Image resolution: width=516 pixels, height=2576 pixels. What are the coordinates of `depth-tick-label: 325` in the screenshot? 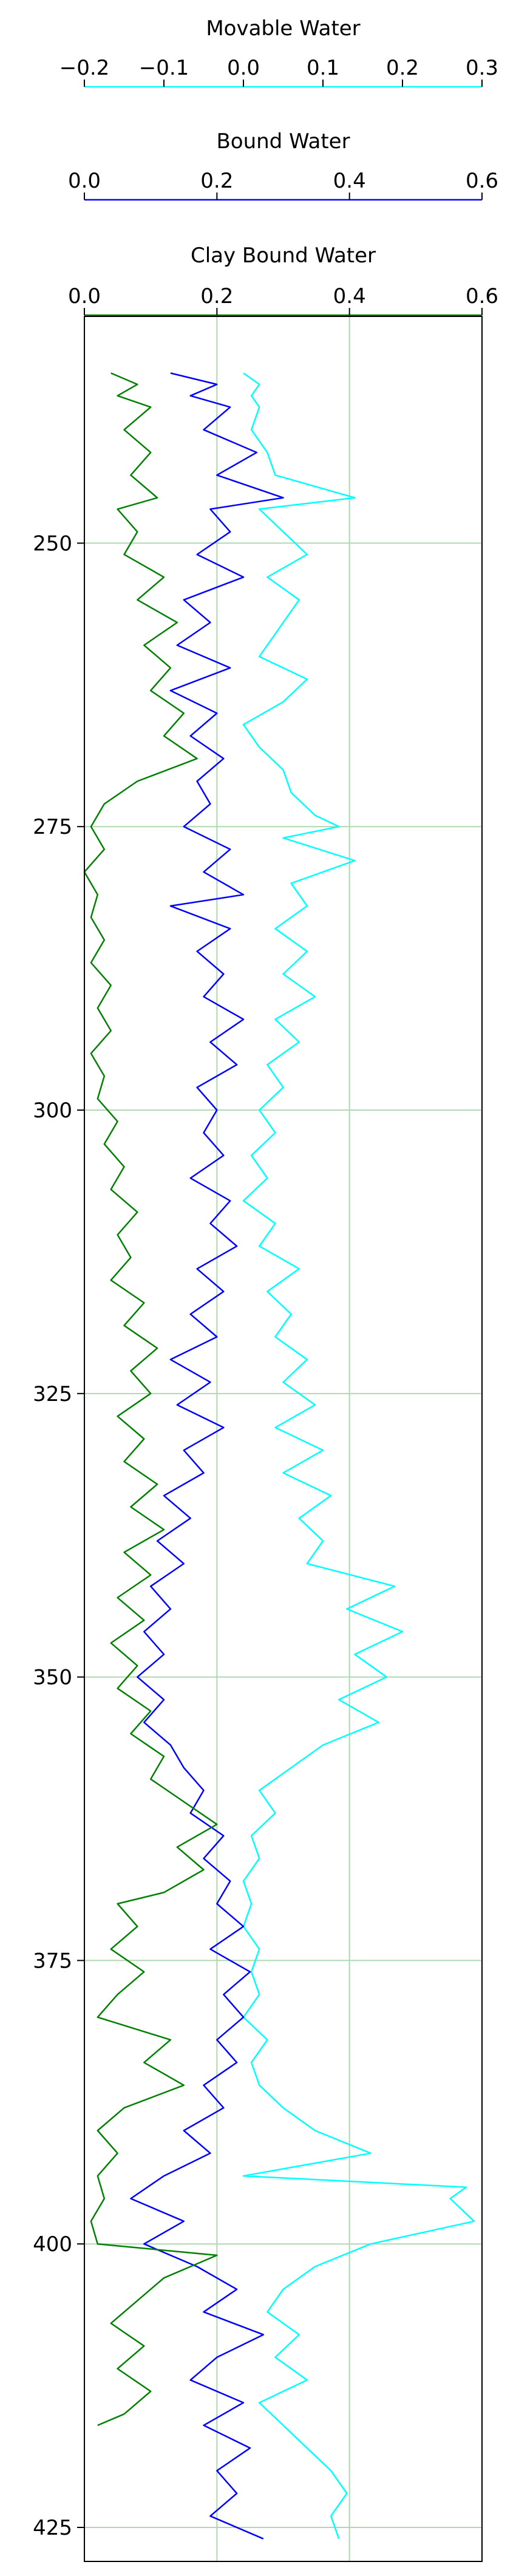 It's located at (52, 1394).